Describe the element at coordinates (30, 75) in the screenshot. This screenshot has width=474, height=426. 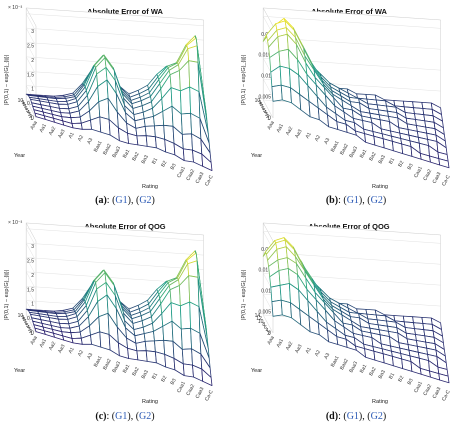
I see `z-tick-label: 1.5` at that location.